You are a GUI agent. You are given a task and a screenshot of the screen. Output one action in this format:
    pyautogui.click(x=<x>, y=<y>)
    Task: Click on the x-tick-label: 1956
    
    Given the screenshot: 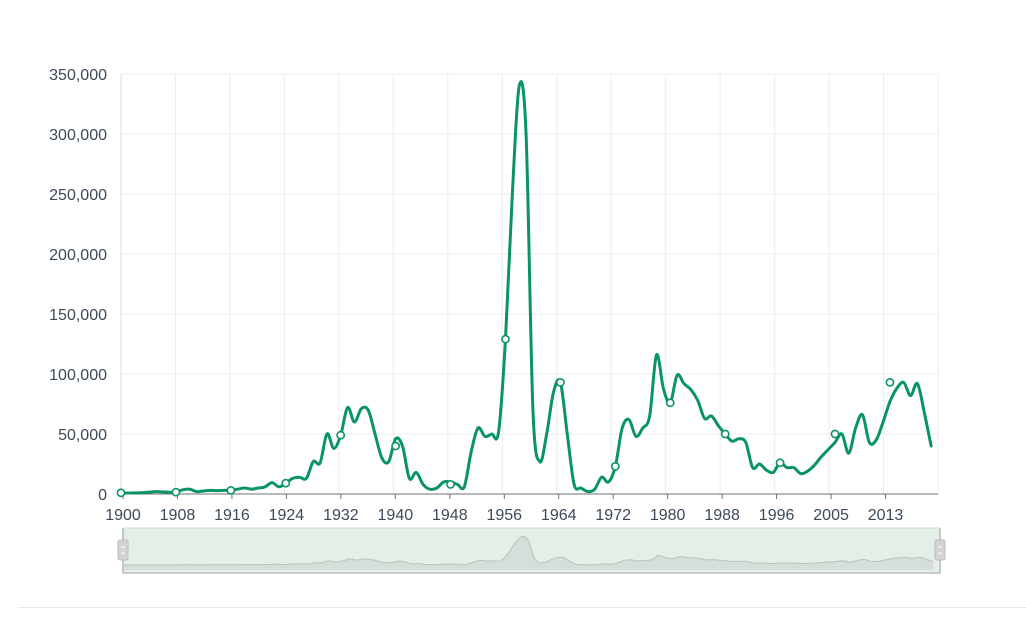 What is the action you would take?
    pyautogui.click(x=504, y=515)
    